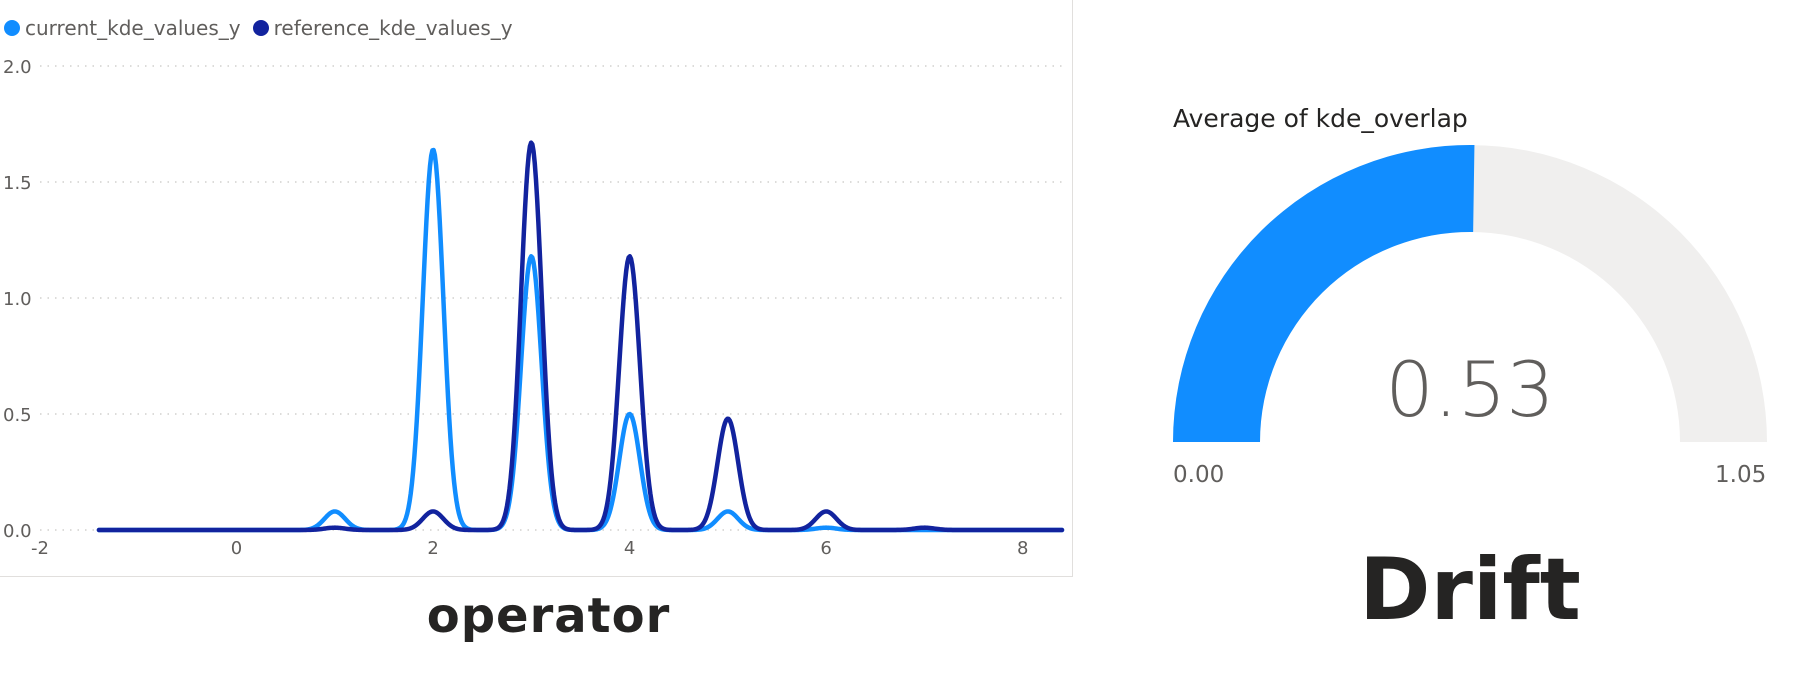 This screenshot has width=1810, height=675. Describe the element at coordinates (260, 28) in the screenshot. I see `legend-dot-reference` at that location.